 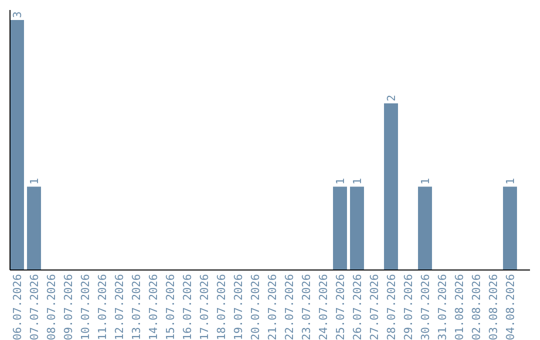 I want to click on x-tick-label: 19.07.2026, so click(x=238, y=307).